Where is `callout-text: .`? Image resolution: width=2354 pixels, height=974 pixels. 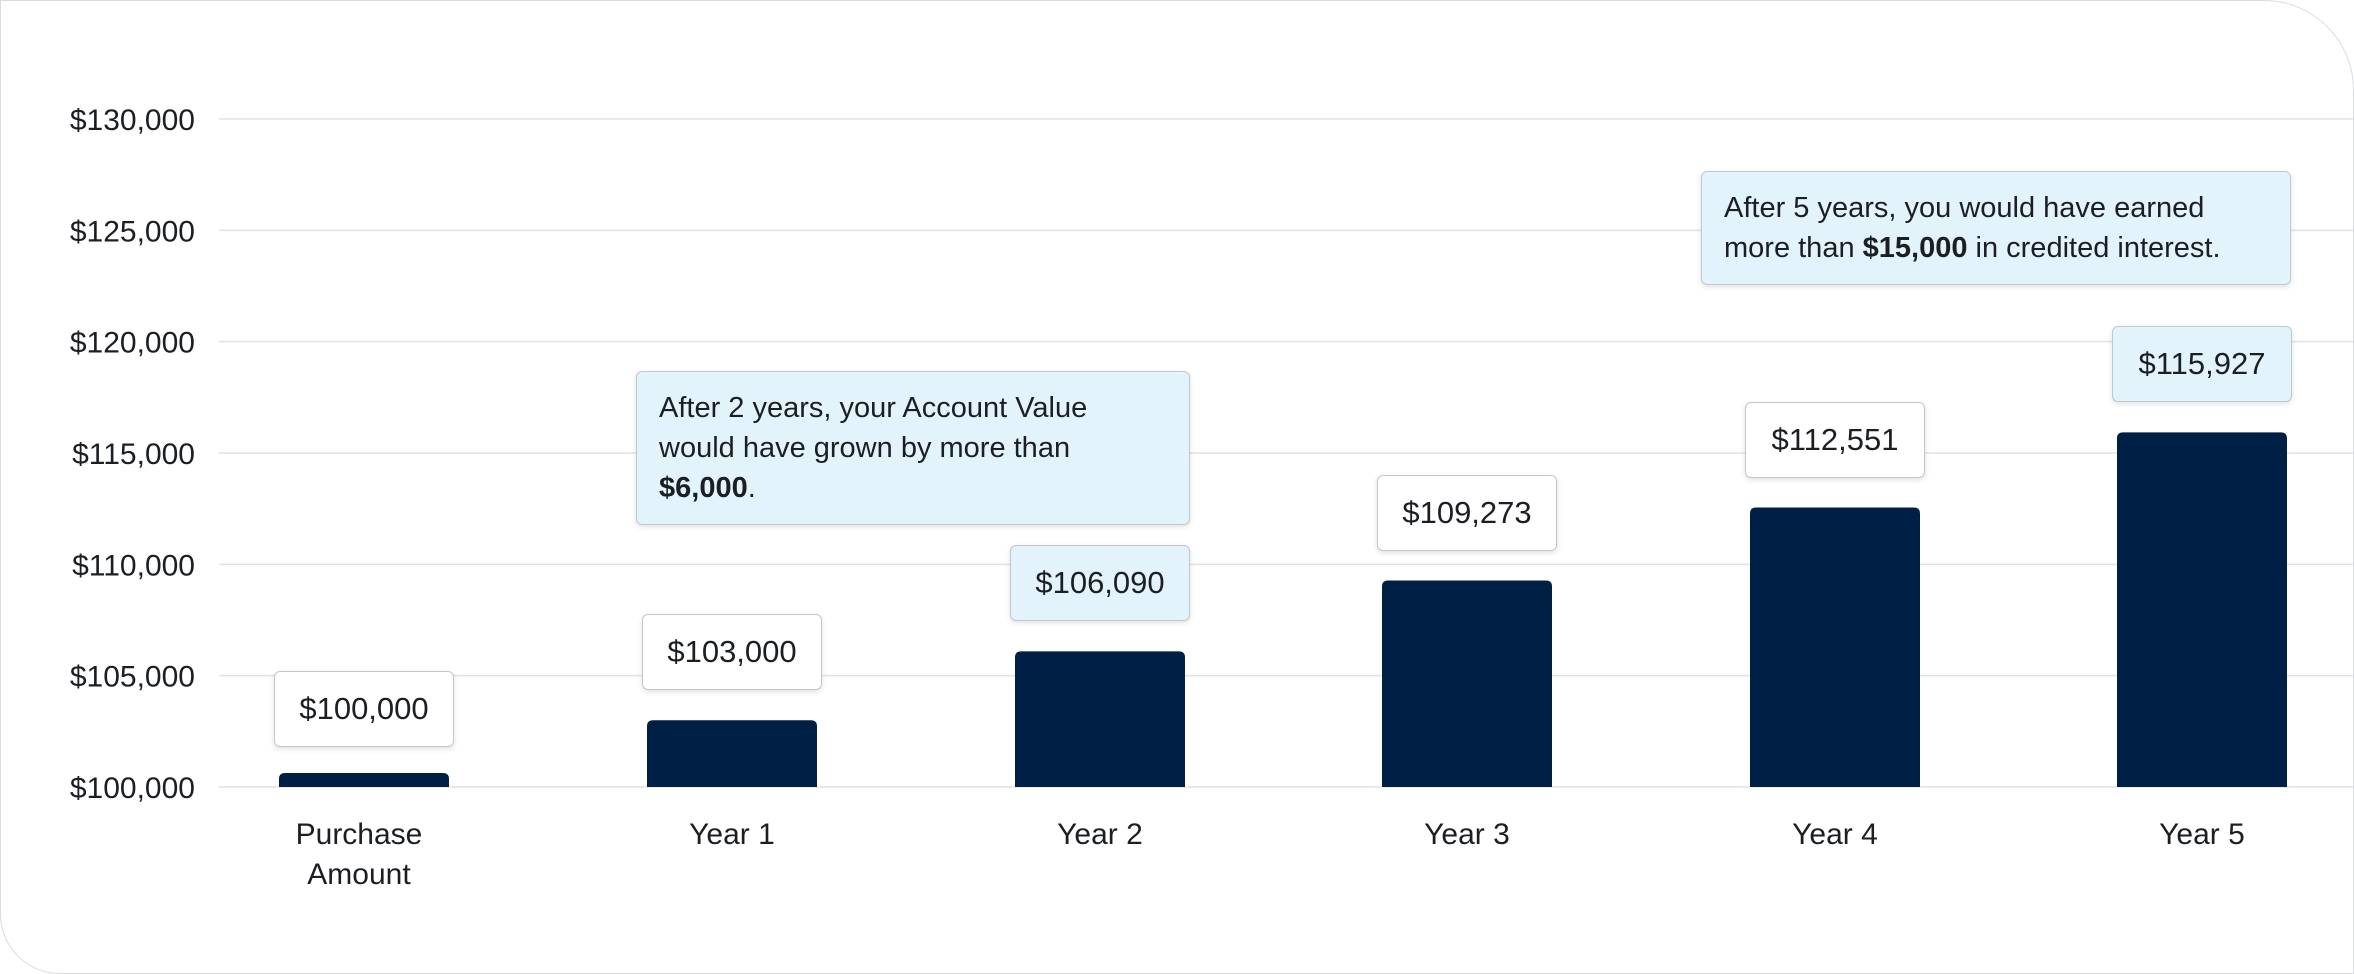
callout-text: . is located at coordinates (751, 488).